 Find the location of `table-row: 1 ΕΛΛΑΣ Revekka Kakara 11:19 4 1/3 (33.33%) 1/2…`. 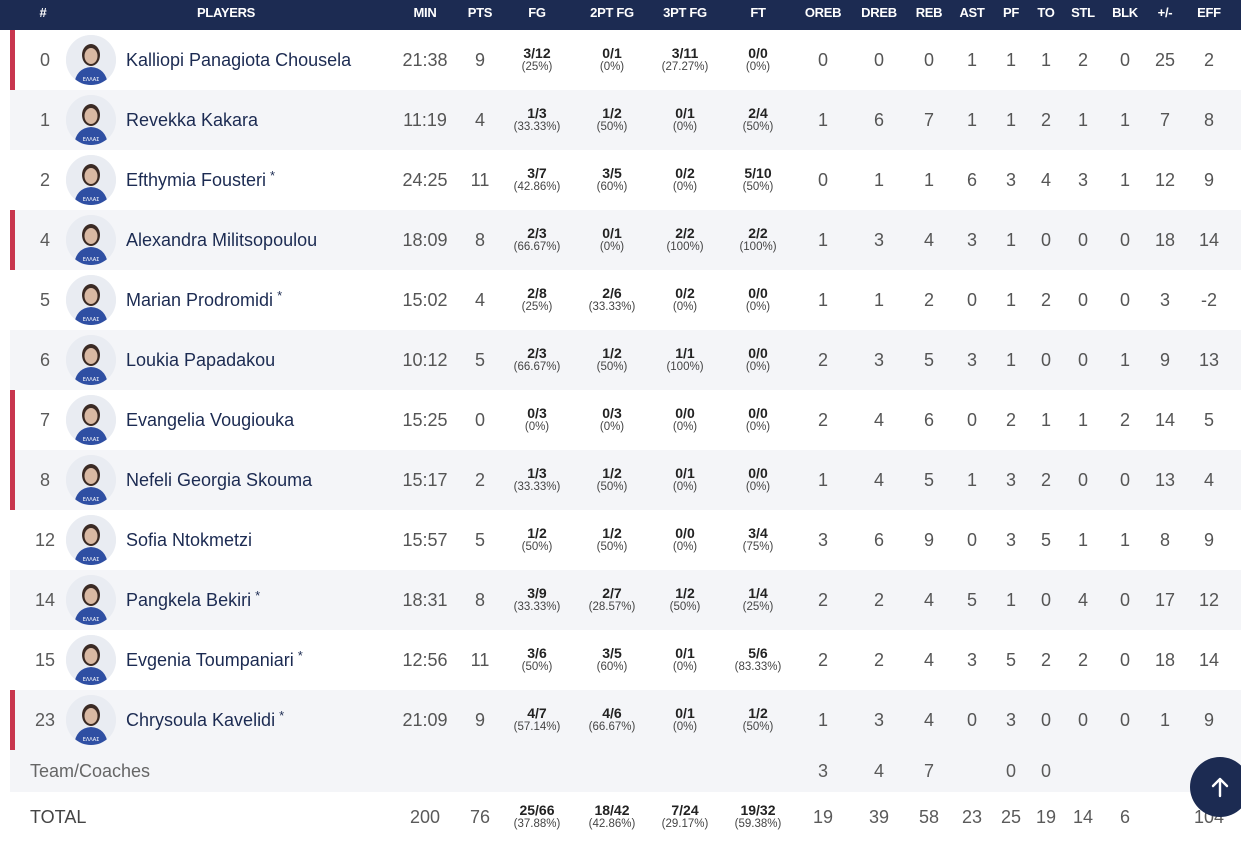

table-row: 1 ΕΛΛΑΣ Revekka Kakara 11:19 4 1/3 (33.33%) 1/2… is located at coordinates (625, 120).